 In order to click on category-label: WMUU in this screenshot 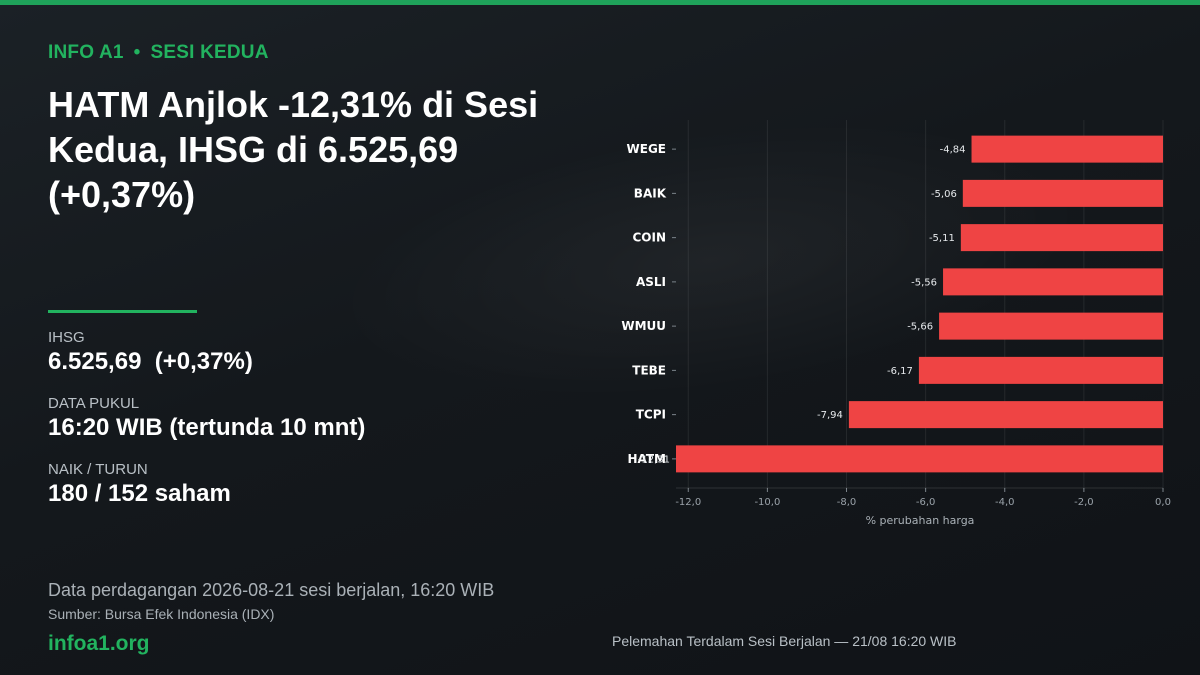, I will do `click(643, 326)`.